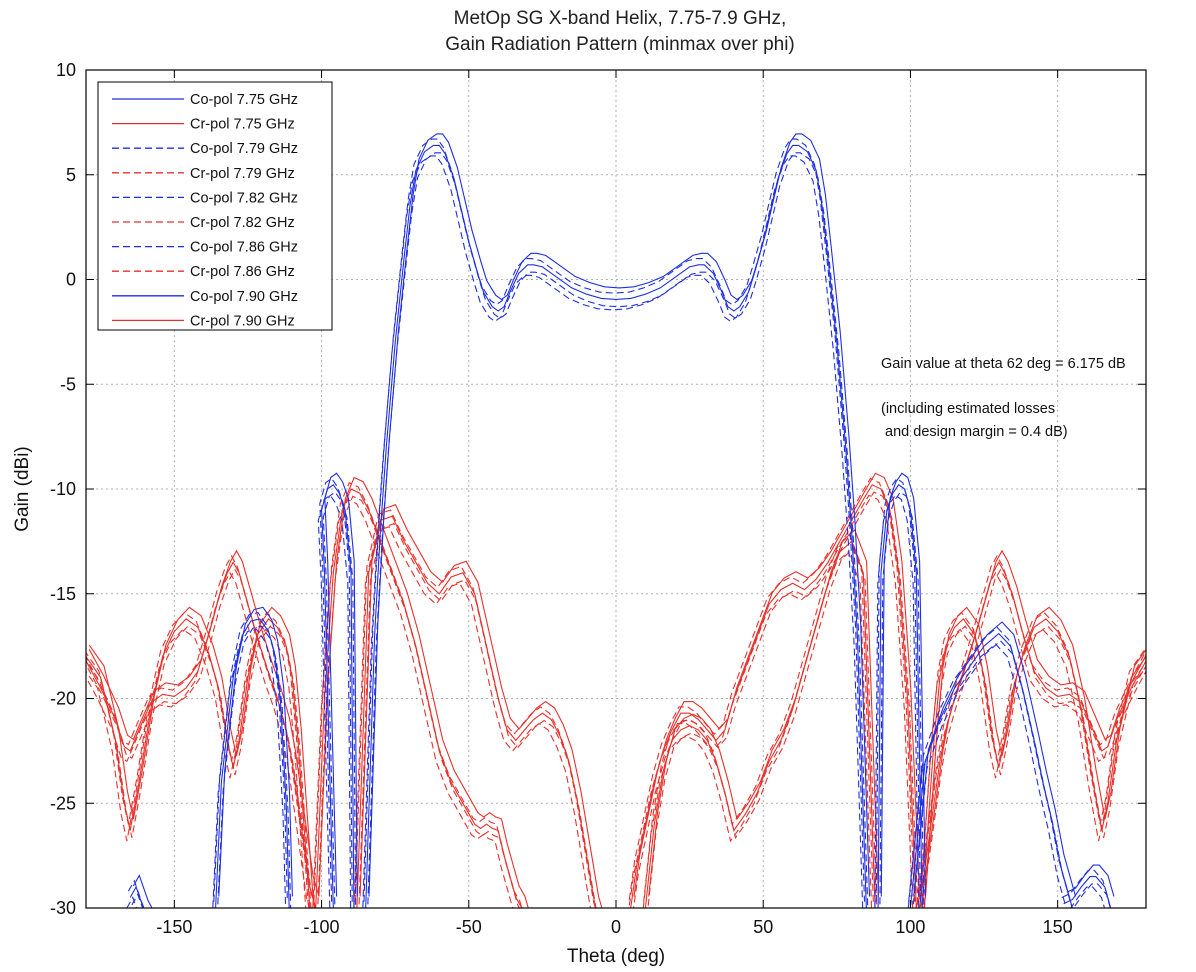  I want to click on legend-label: Cr-pol 7.86 GHz, so click(242, 272).